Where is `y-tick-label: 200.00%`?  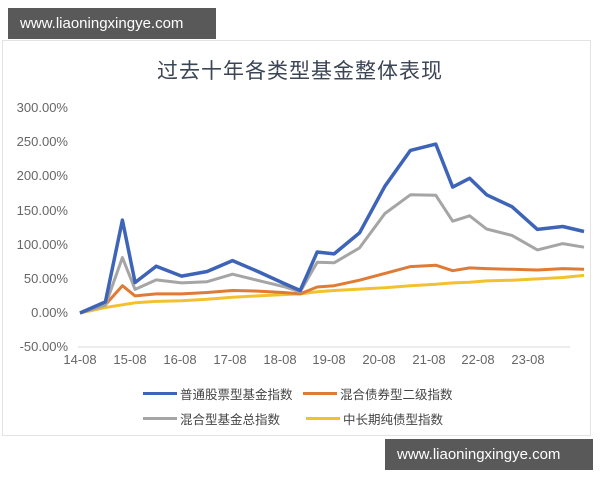 y-tick-label: 200.00% is located at coordinates (42, 175).